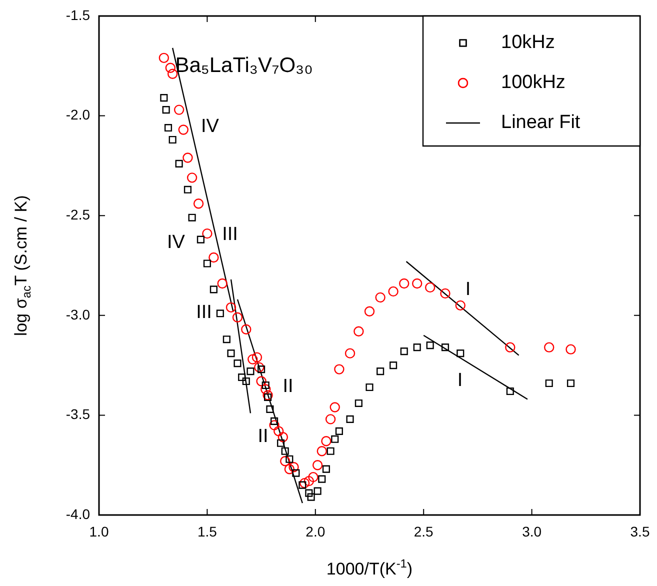 This screenshot has height=586, width=657. What do you see at coordinates (244, 65) in the screenshot?
I see `text: Ba₅LaTi₃V₇O₃₀` at bounding box center [244, 65].